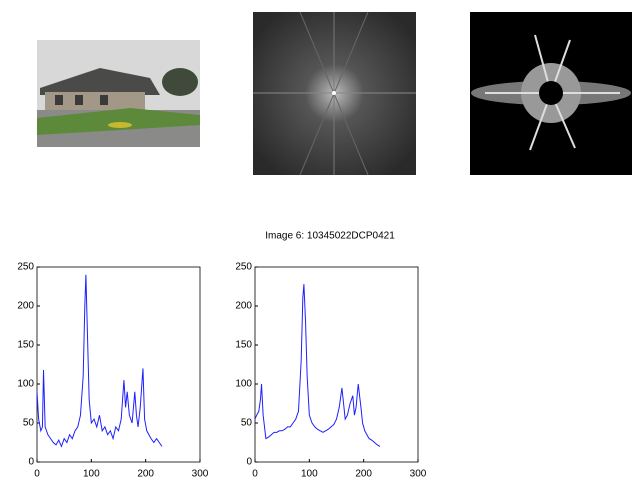 The width and height of the screenshot is (633, 489). What do you see at coordinates (551, 93) in the screenshot?
I see `filtered-image` at bounding box center [551, 93].